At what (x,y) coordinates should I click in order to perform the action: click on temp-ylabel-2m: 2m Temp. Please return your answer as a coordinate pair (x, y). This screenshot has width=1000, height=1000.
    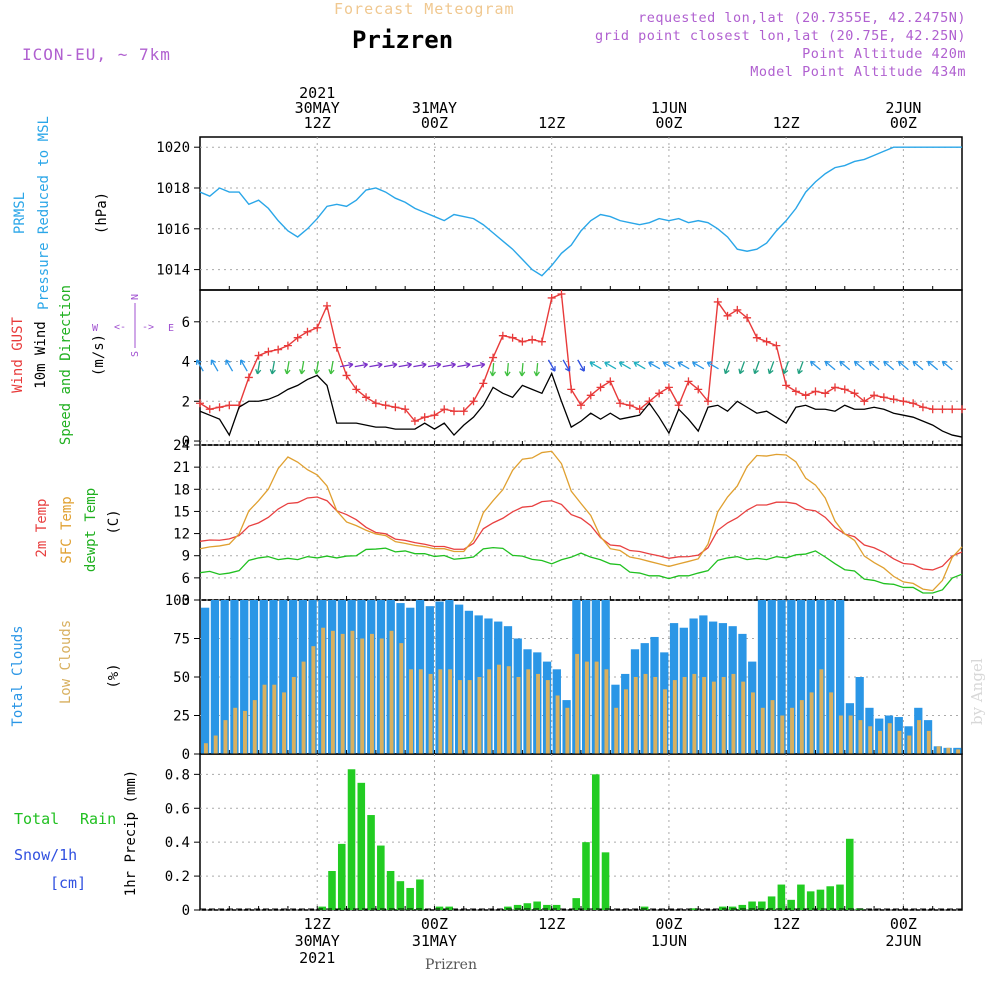
    Looking at the image, I should click on (42, 527).